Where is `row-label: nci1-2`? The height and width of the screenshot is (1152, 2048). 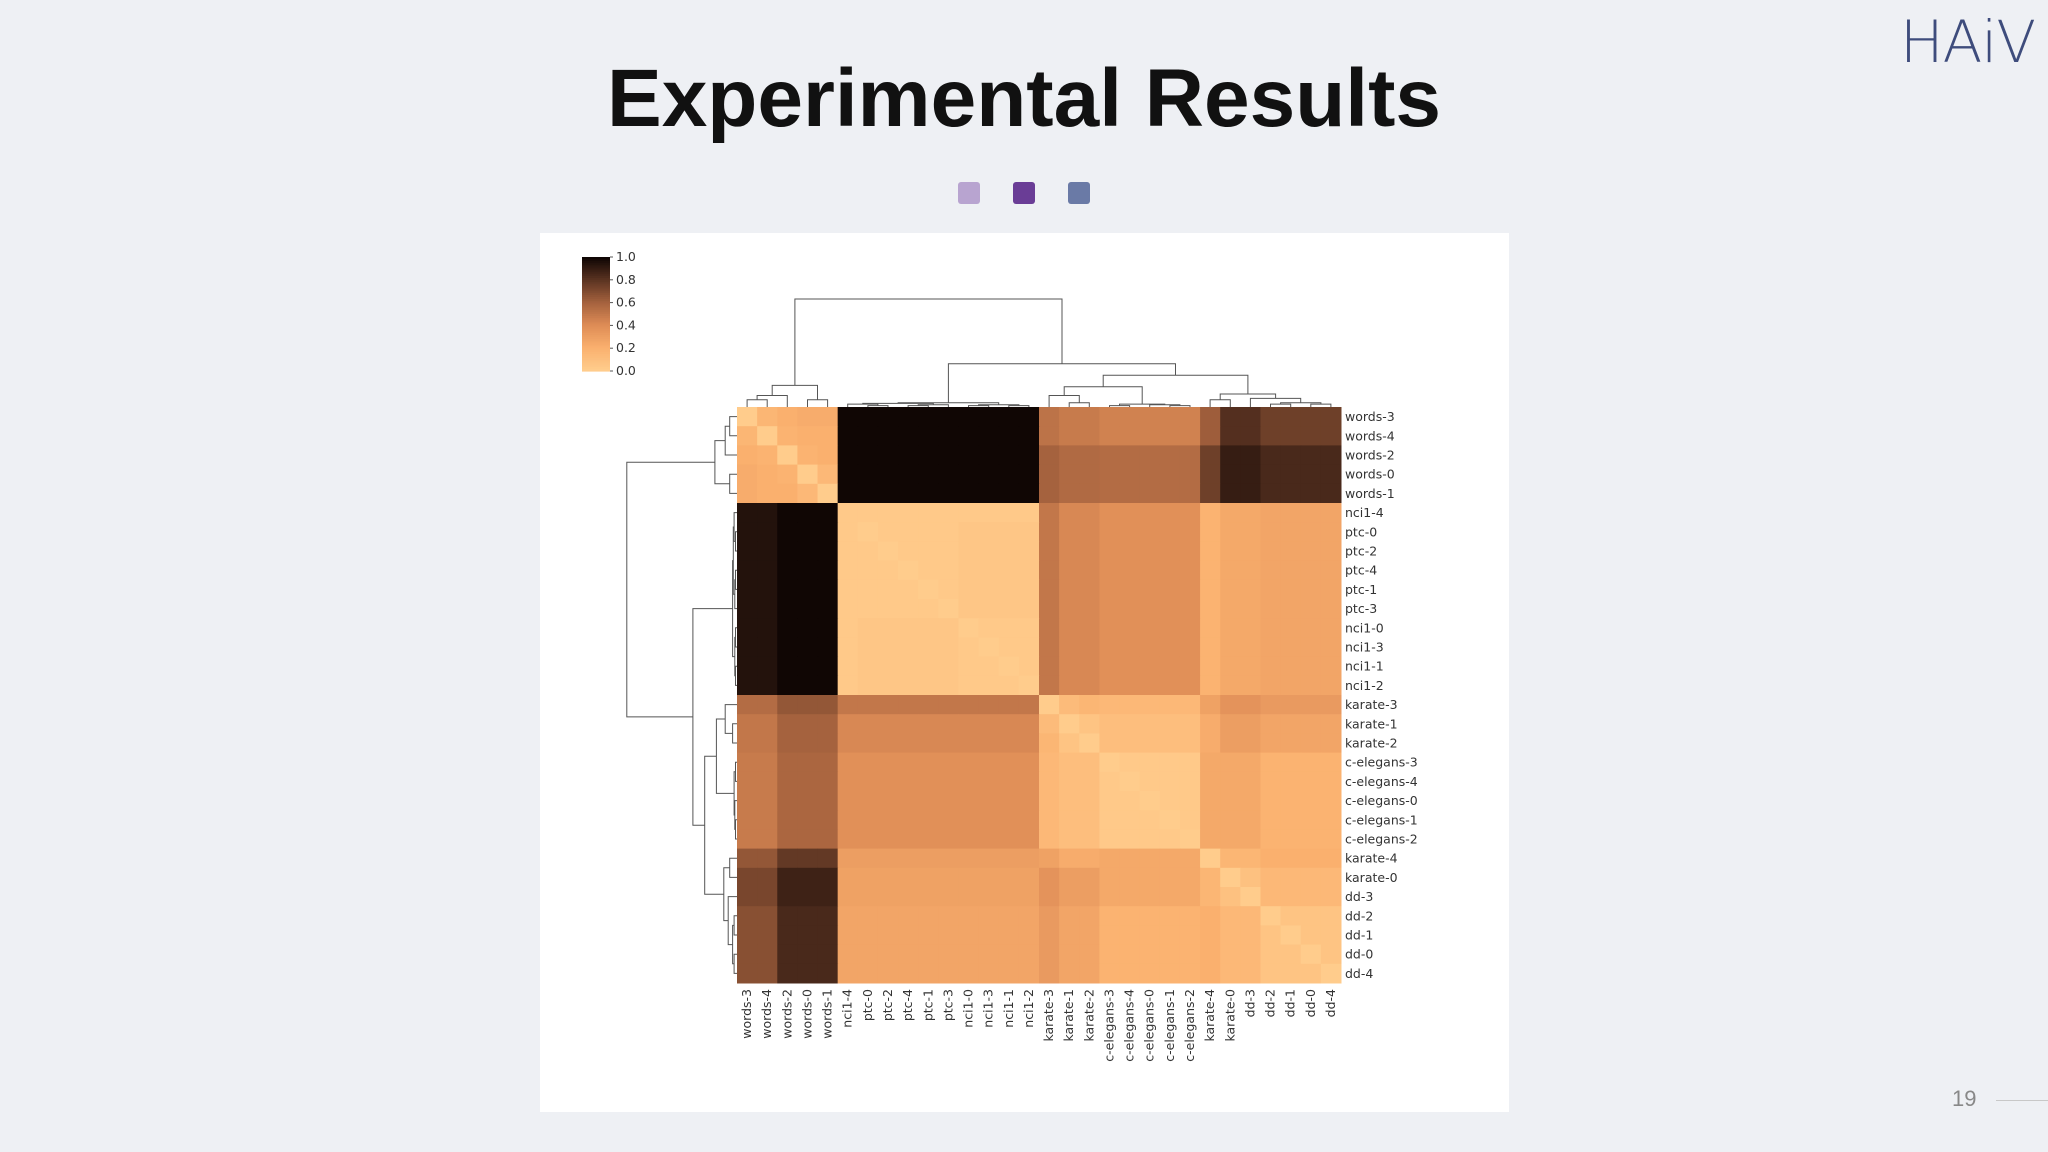 row-label: nci1-2 is located at coordinates (1364, 685).